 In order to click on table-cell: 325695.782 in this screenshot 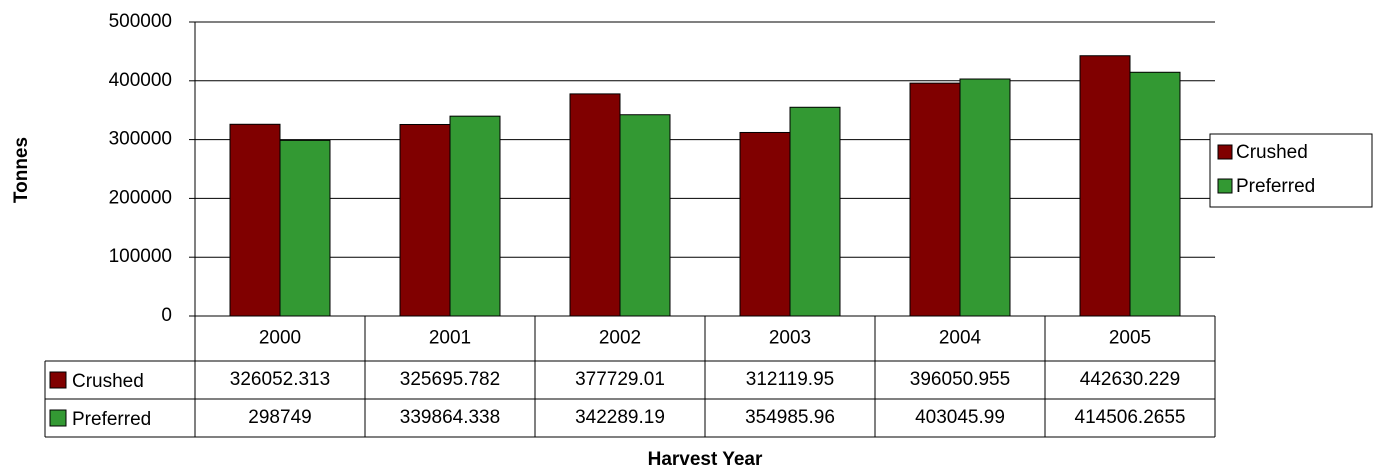, I will do `click(450, 379)`.